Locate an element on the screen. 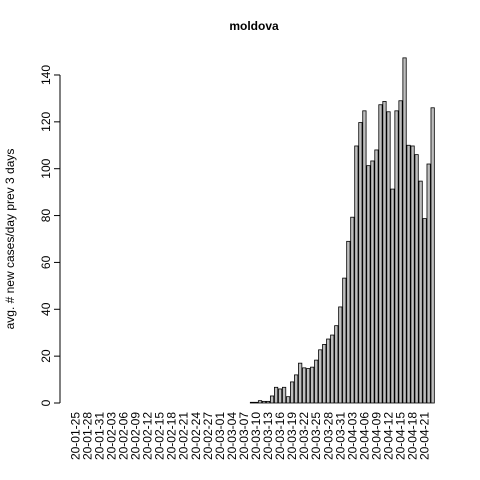  x-tick-label: 20-01-31 is located at coordinates (99, 436).